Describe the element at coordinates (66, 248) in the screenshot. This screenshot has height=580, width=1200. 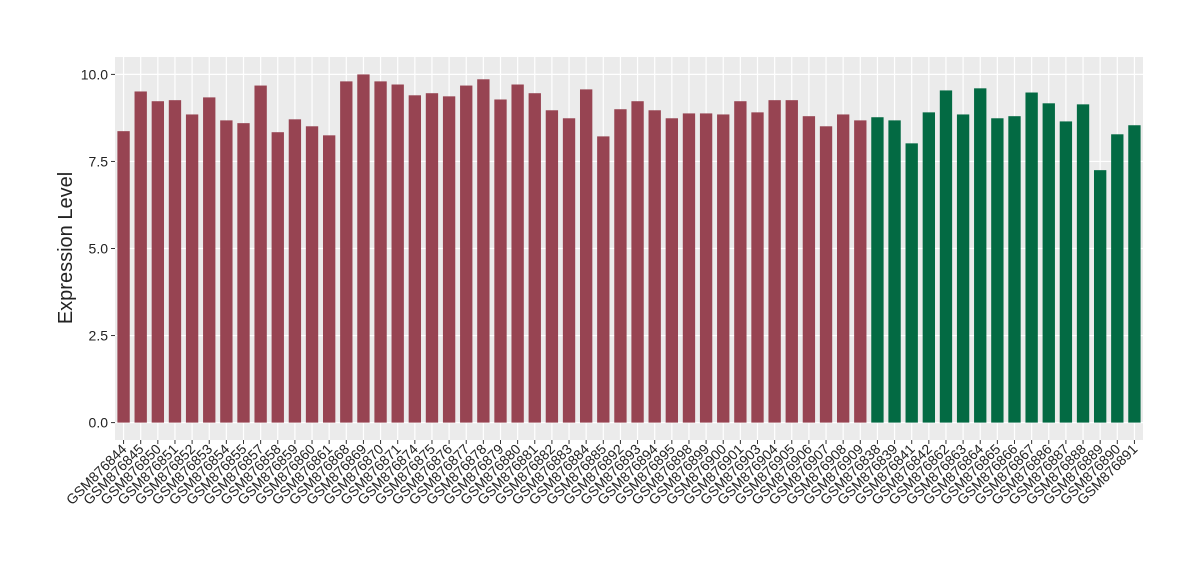
I see `y-axis-label: Expression Level` at that location.